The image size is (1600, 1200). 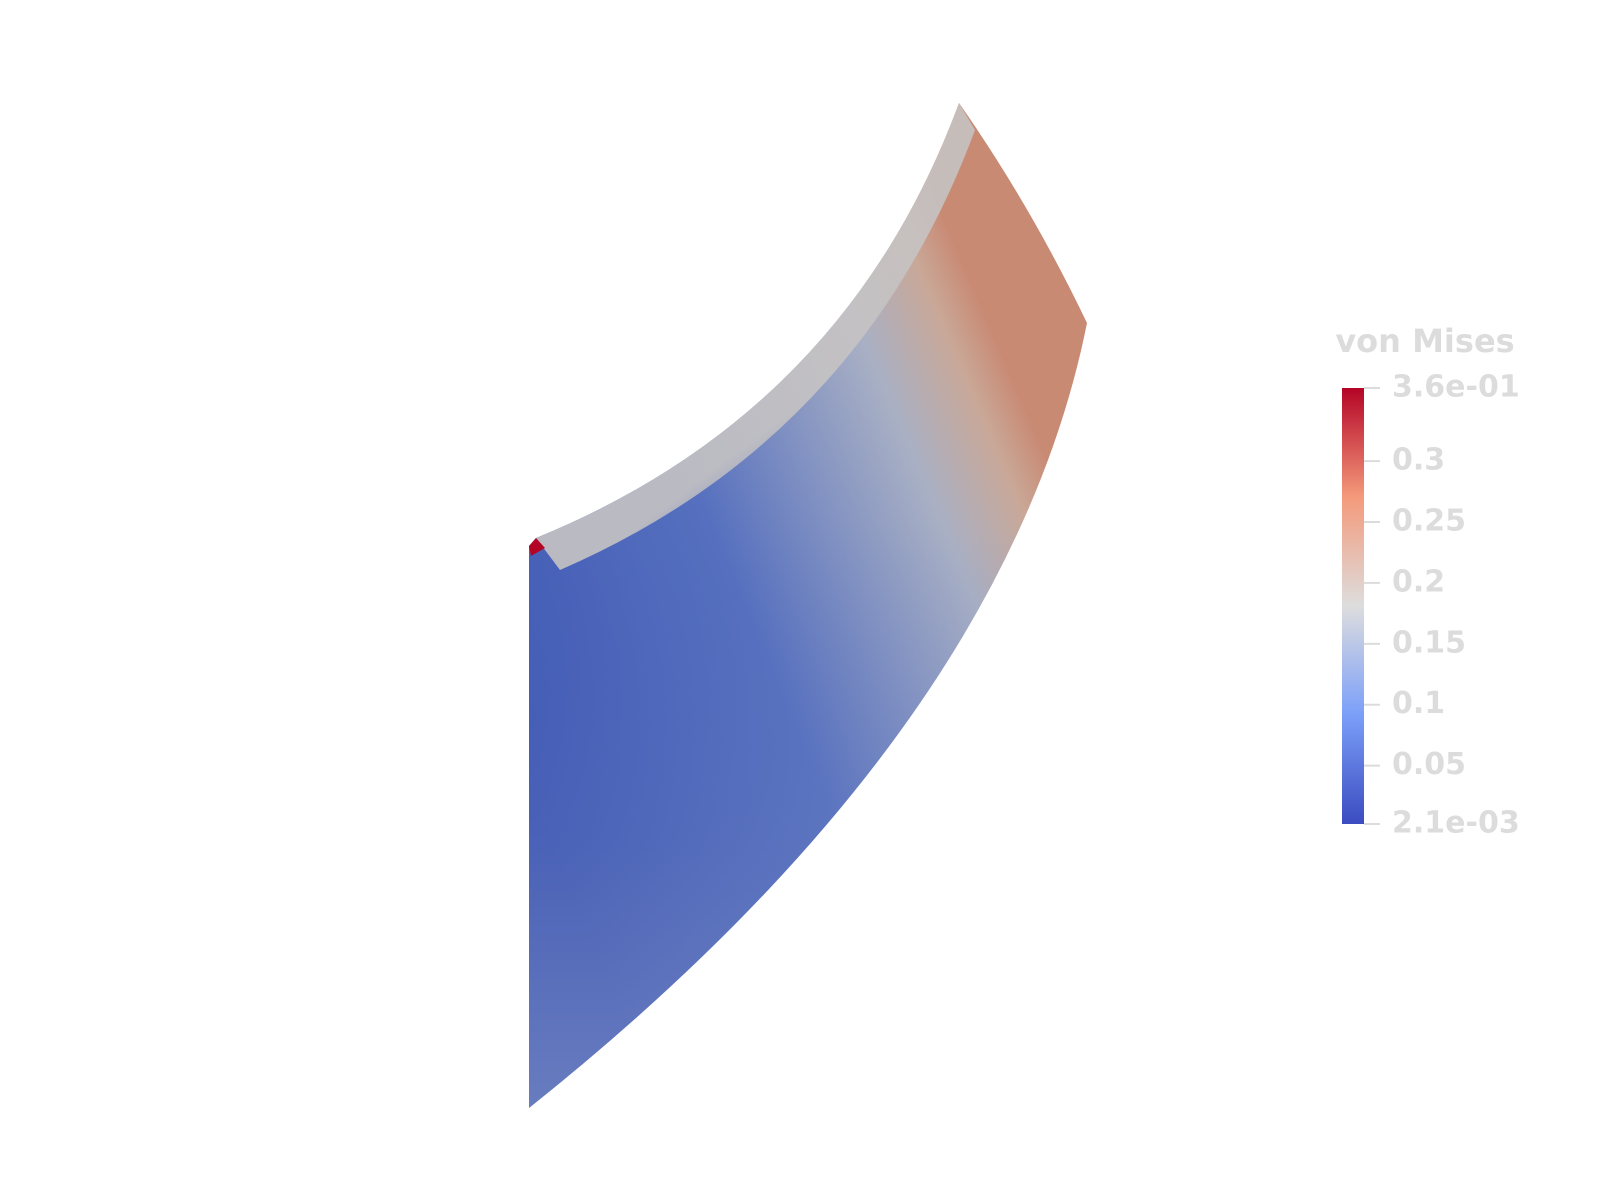 What do you see at coordinates (1456, 823) in the screenshot?
I see `tick-label: 2.1e-03` at bounding box center [1456, 823].